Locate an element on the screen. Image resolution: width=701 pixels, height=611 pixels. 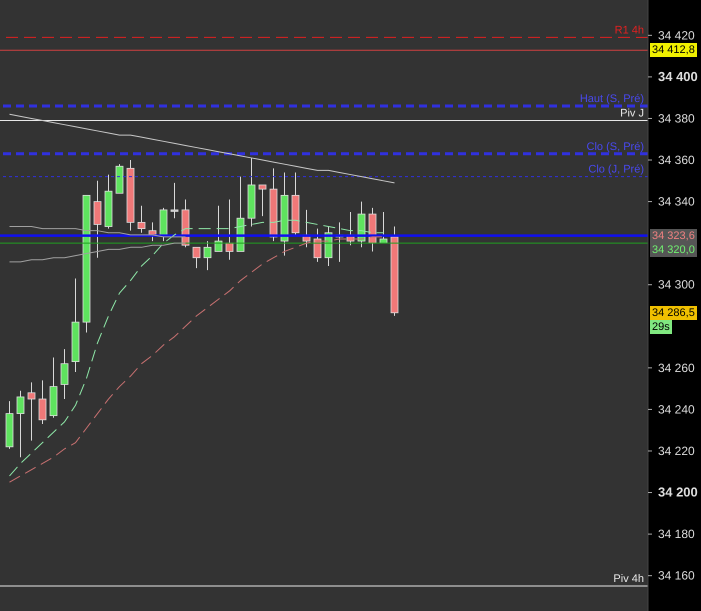
y-tick-label: 34 360 is located at coordinates (677, 160).